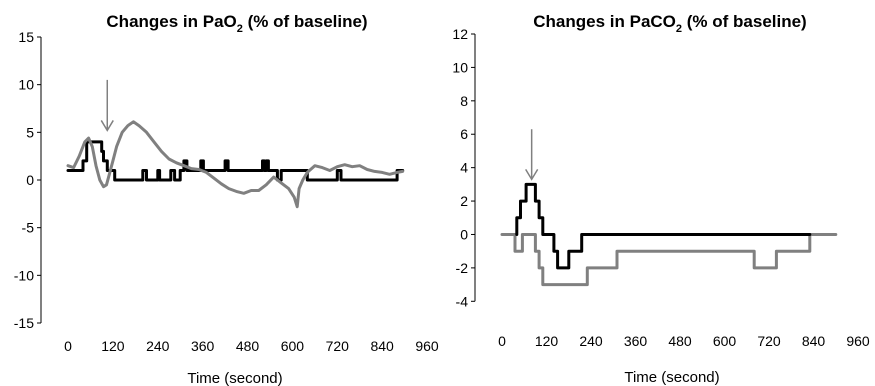  I want to click on paco2-x-tick-label: 240, so click(591, 341).